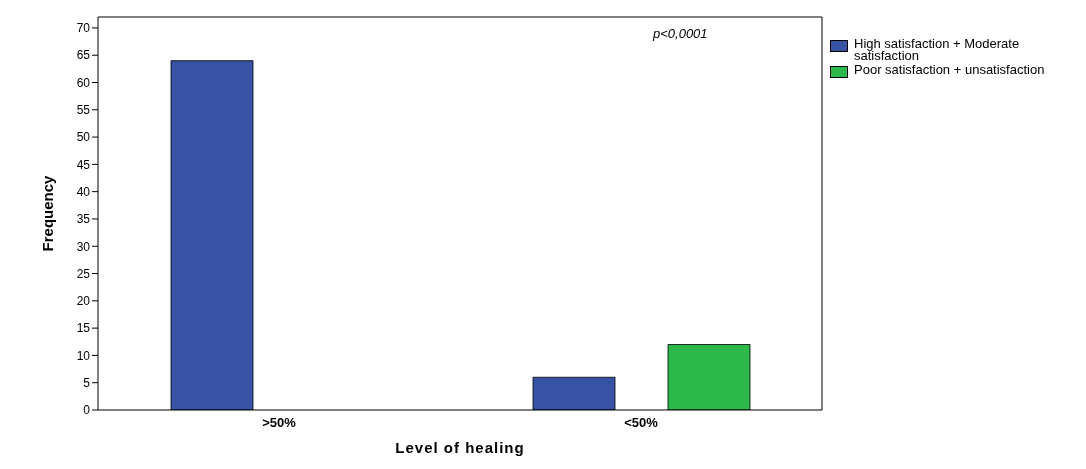 The width and height of the screenshot is (1086, 469). What do you see at coordinates (83, 246) in the screenshot?
I see `y-tick-label: 30` at bounding box center [83, 246].